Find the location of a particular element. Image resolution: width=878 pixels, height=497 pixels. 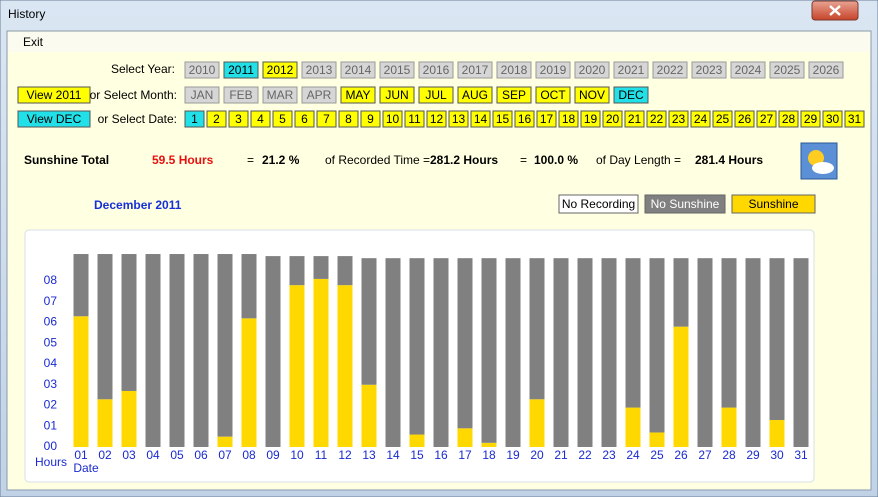

year-button-label: 2026 is located at coordinates (826, 70).